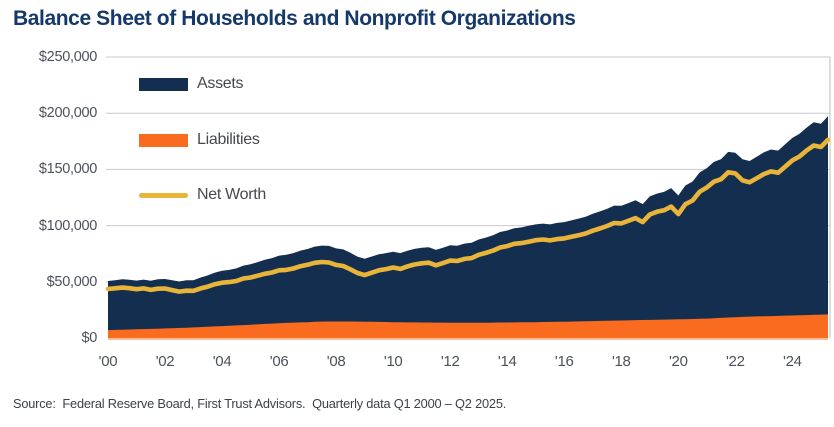 The width and height of the screenshot is (834, 427). What do you see at coordinates (163, 84) in the screenshot?
I see `assets-swatch-icon` at bounding box center [163, 84].